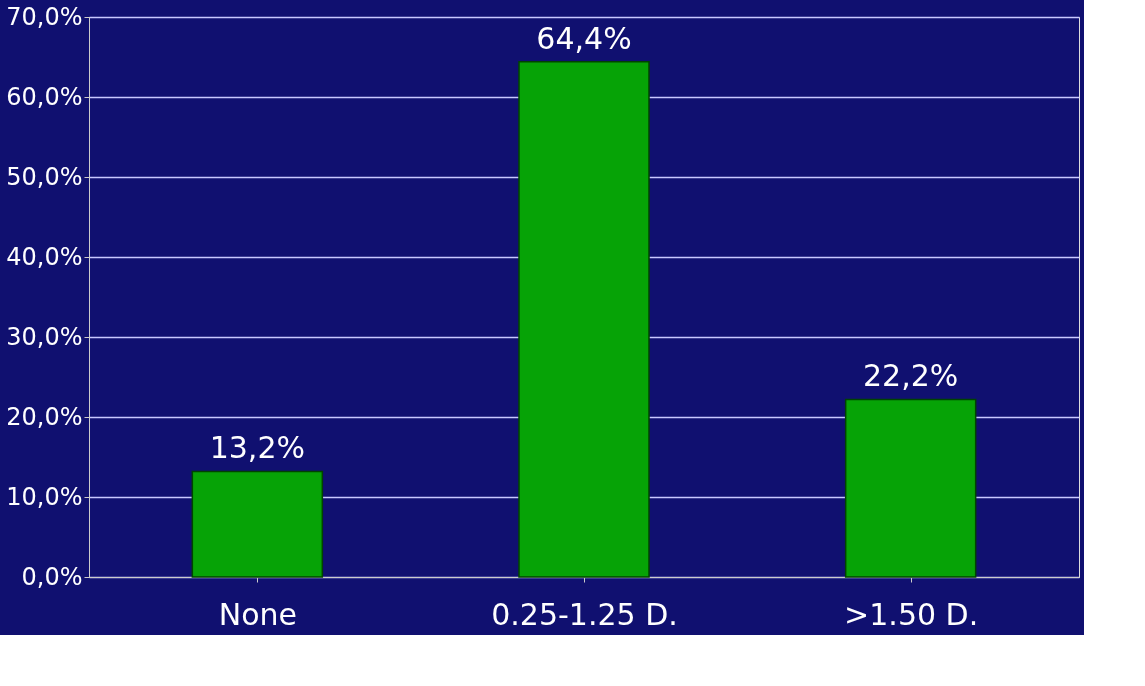  I want to click on y-tick-label: 70,0%, so click(44, 16).